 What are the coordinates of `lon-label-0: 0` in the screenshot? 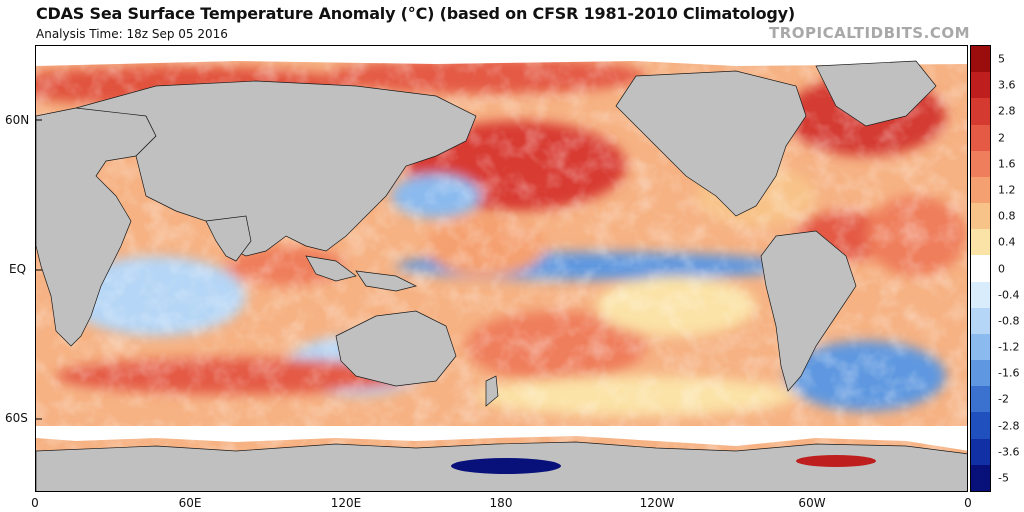 It's located at (35, 503).